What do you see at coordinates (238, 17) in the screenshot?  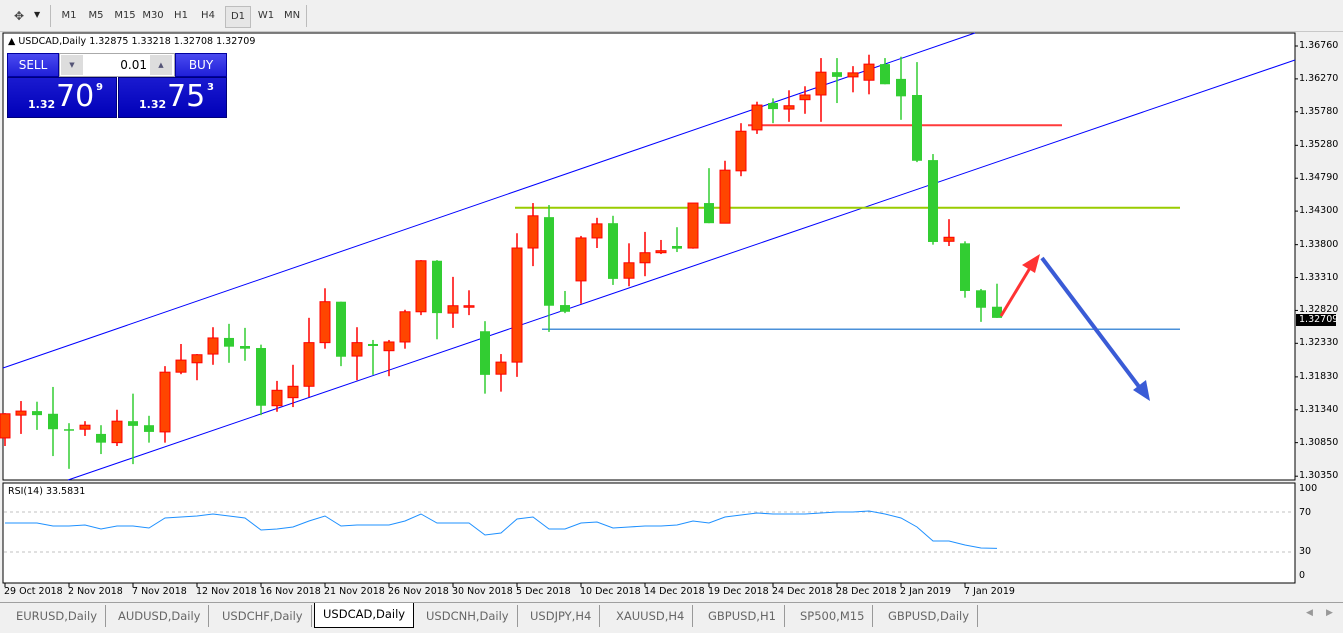 I see `timeframe-d1: D1` at bounding box center [238, 17].